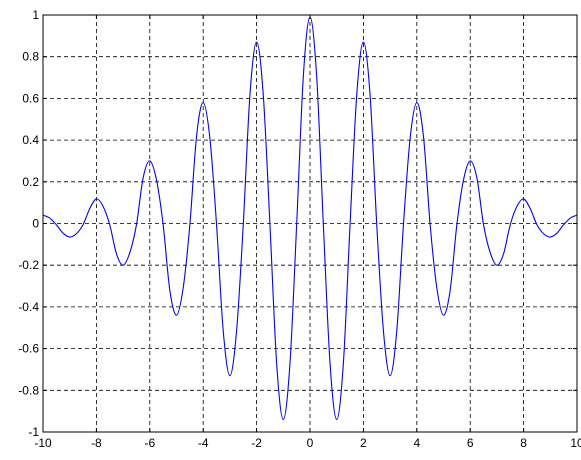 The image size is (581, 460). Describe the element at coordinates (28, 349) in the screenshot. I see `y-tick-label: -0.6` at that location.